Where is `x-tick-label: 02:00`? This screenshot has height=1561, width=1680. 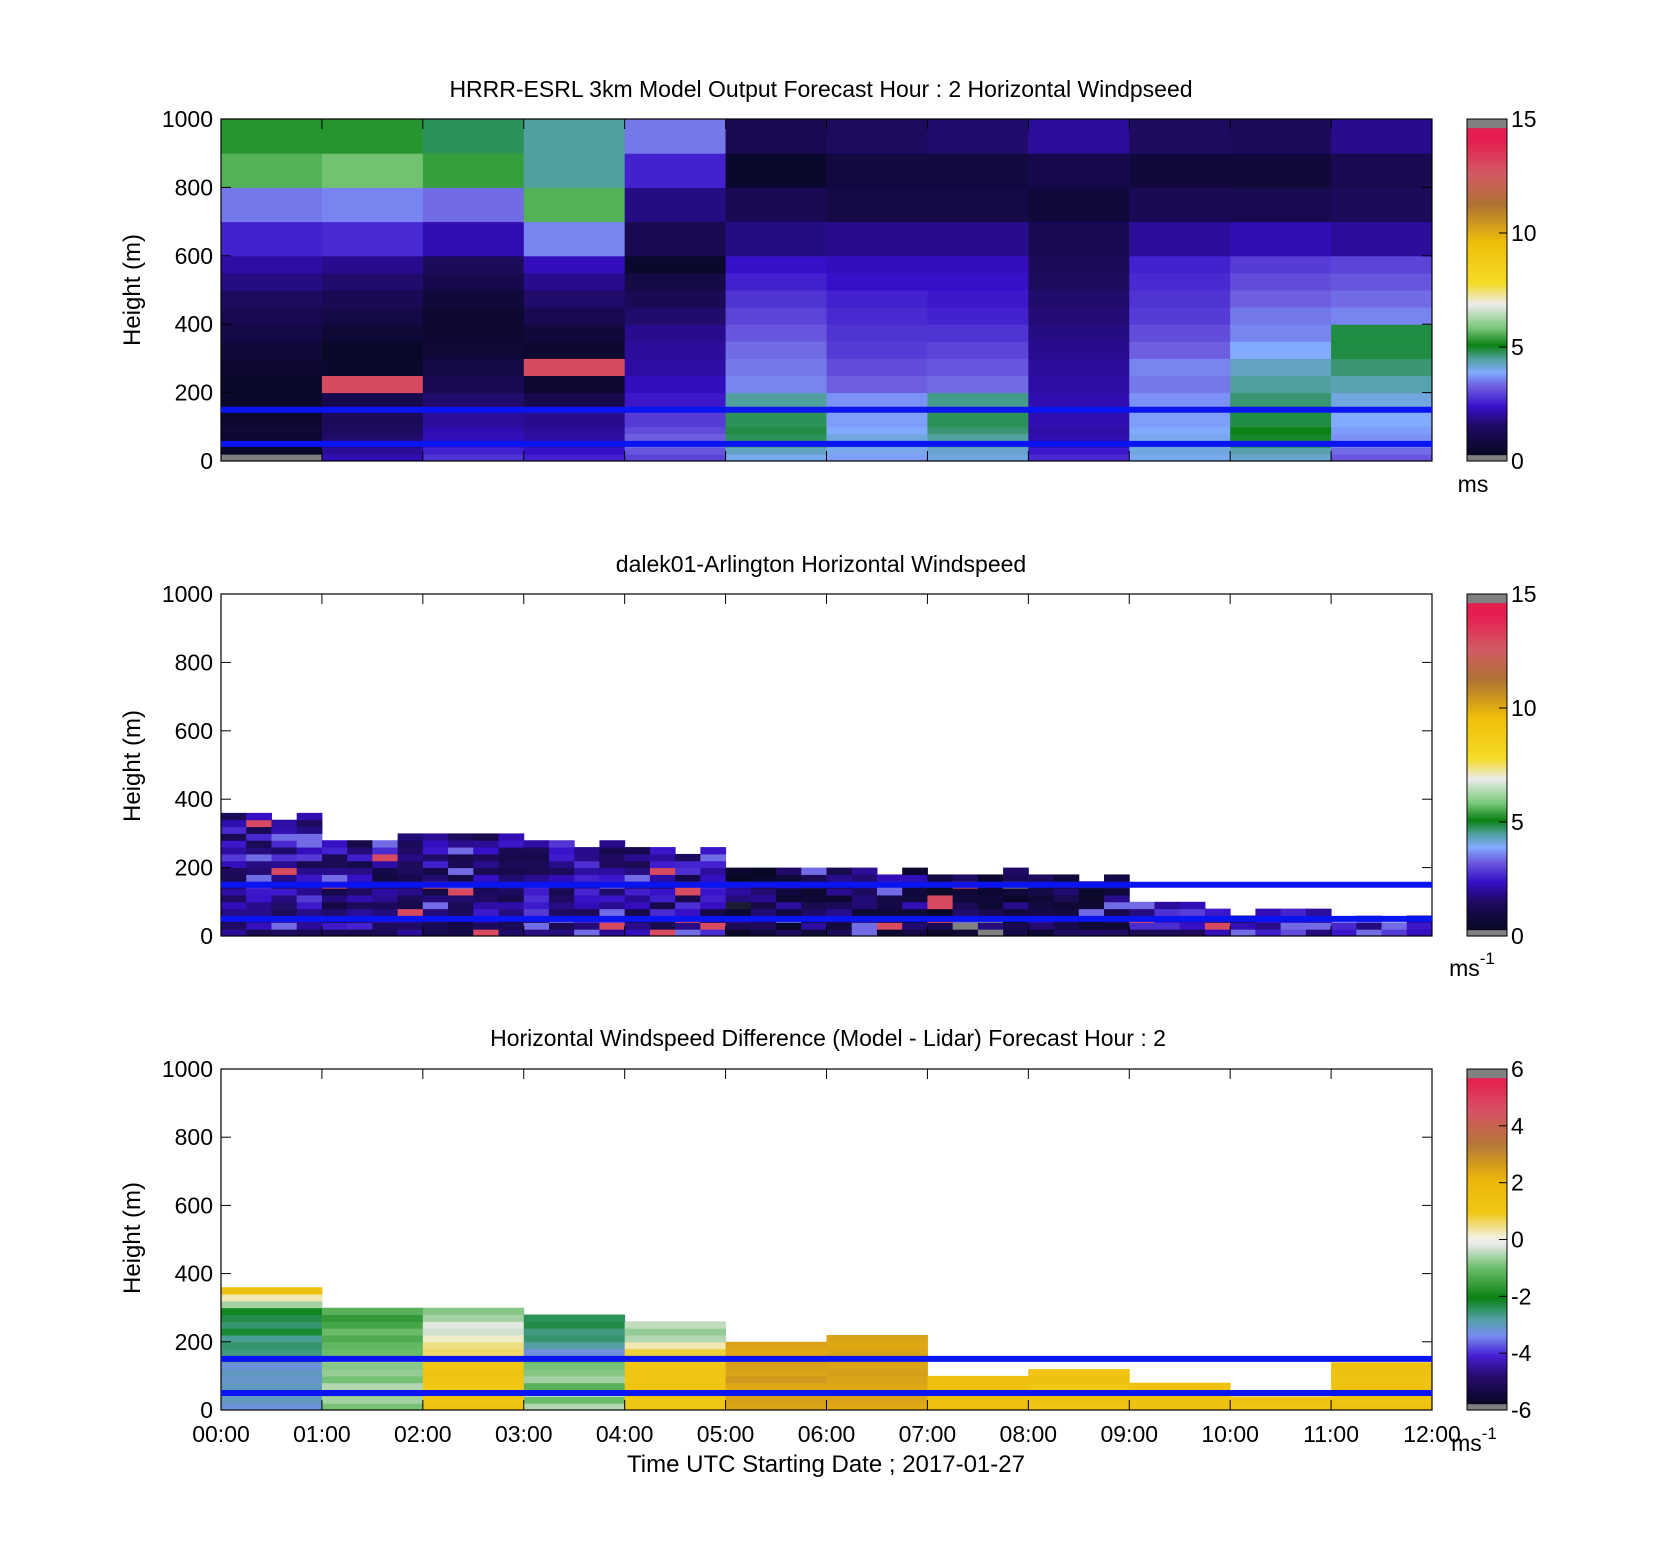 x-tick-label: 02:00 is located at coordinates (423, 1434).